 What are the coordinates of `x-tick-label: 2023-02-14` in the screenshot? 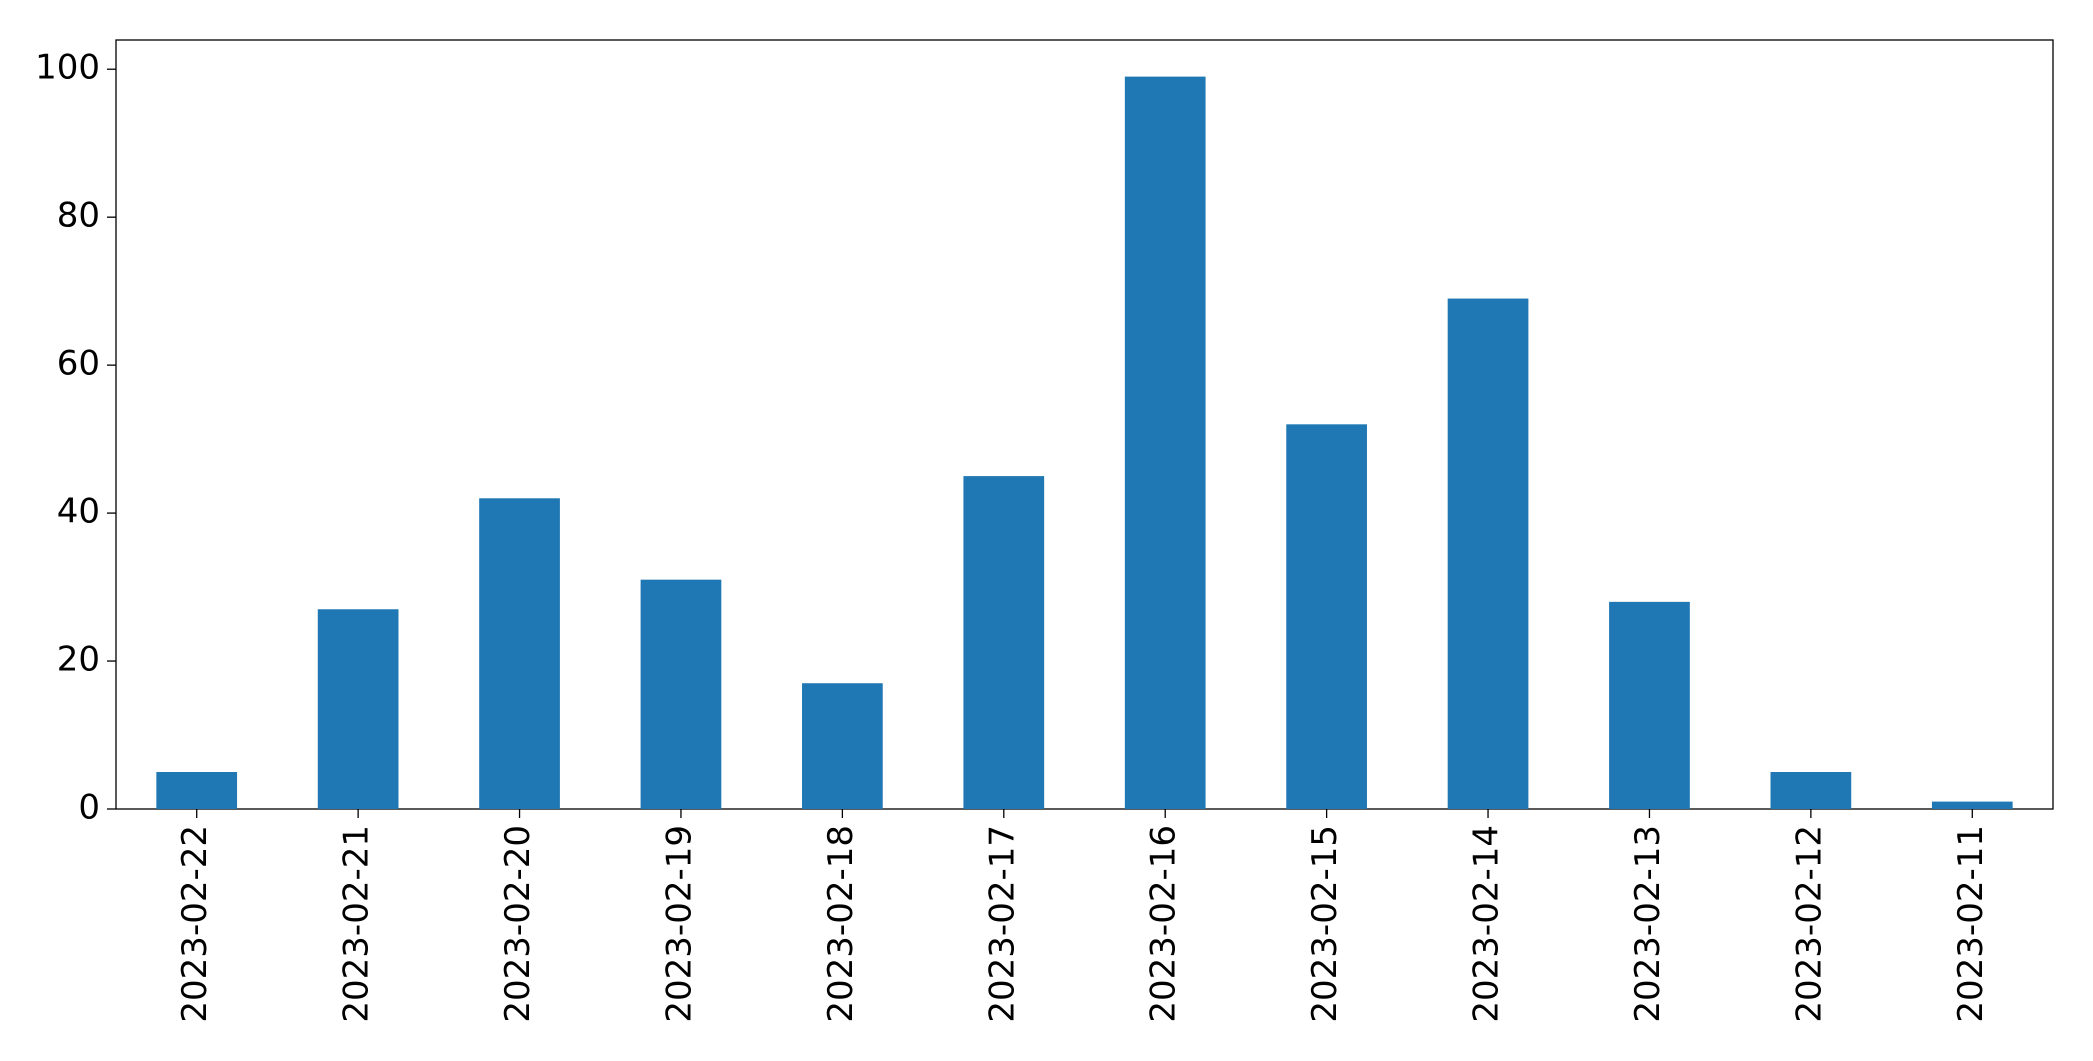 It's located at (1487, 924).